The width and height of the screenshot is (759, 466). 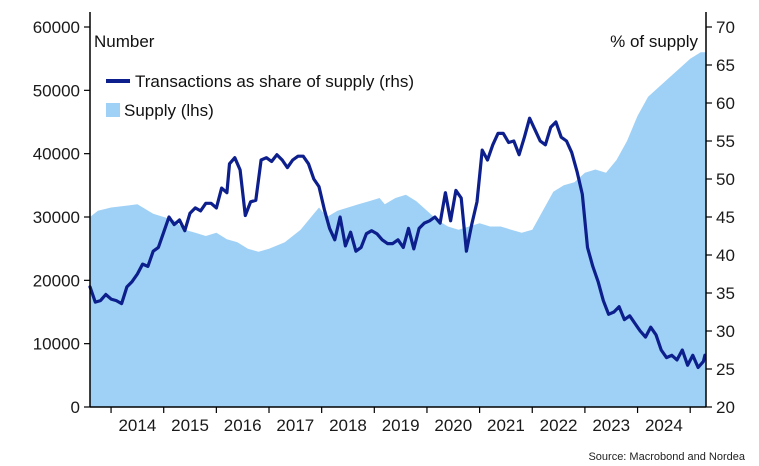 What do you see at coordinates (666, 457) in the screenshot?
I see `source-note: Source: Macrobond and Nordea` at bounding box center [666, 457].